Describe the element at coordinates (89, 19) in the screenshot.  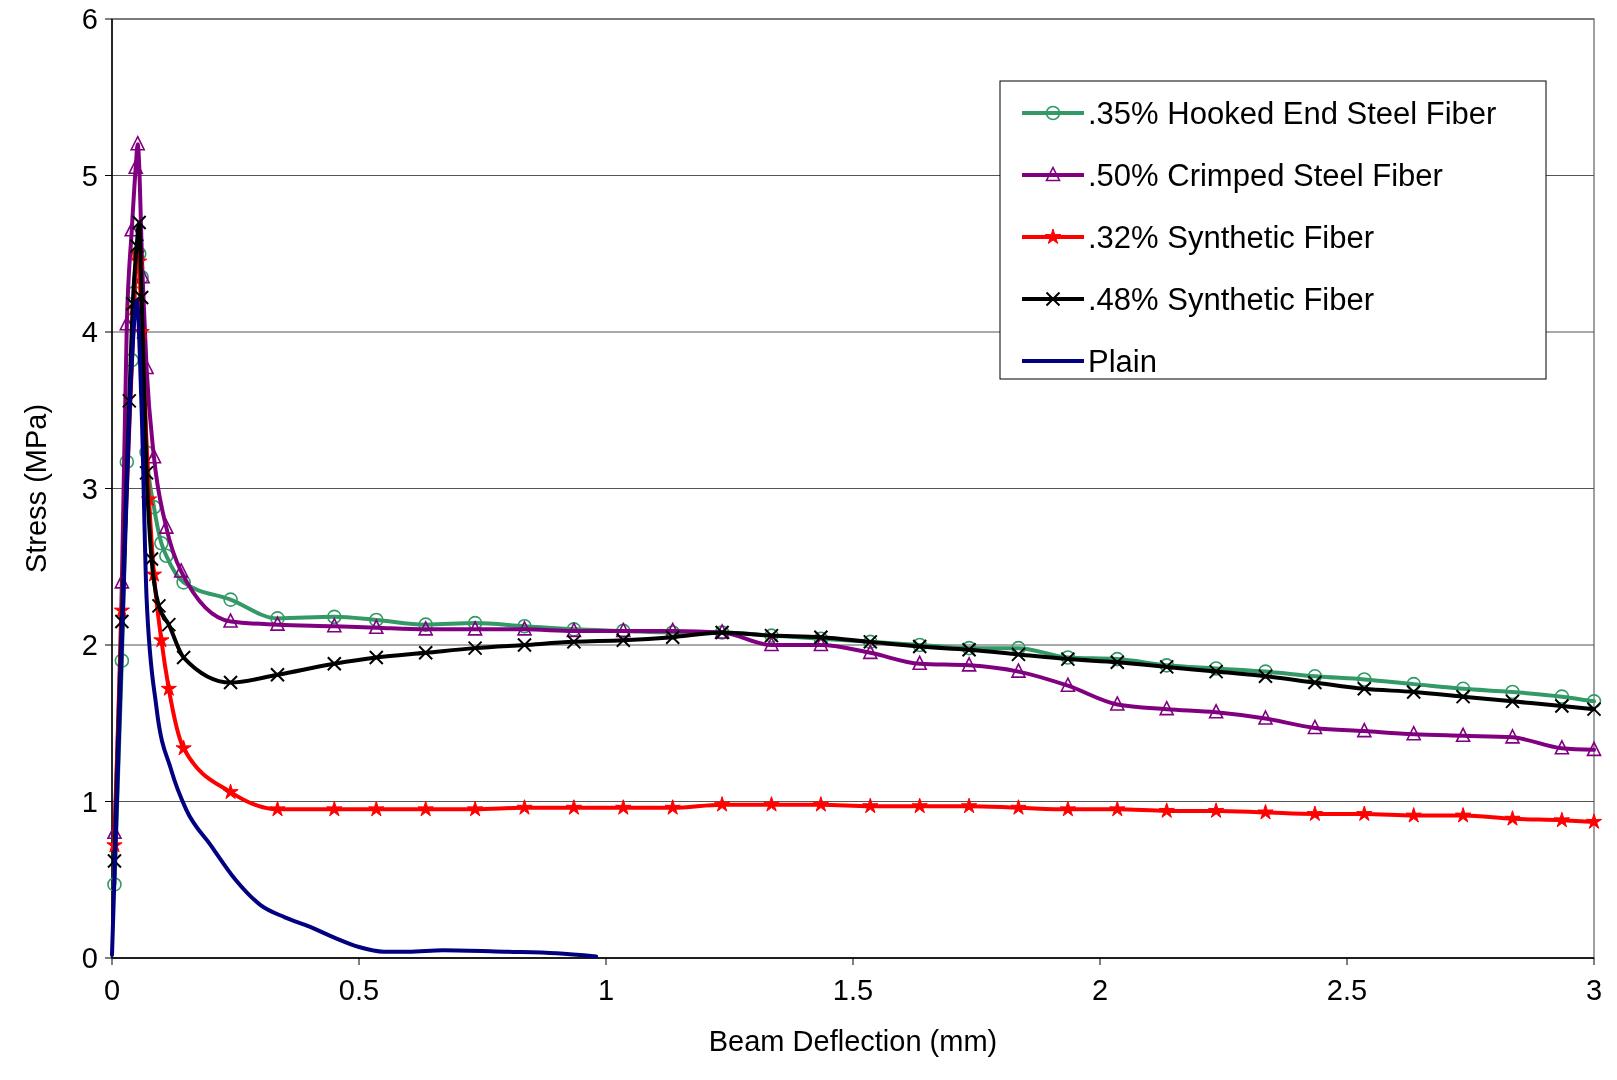
I see `y-tick-label: 6` at that location.